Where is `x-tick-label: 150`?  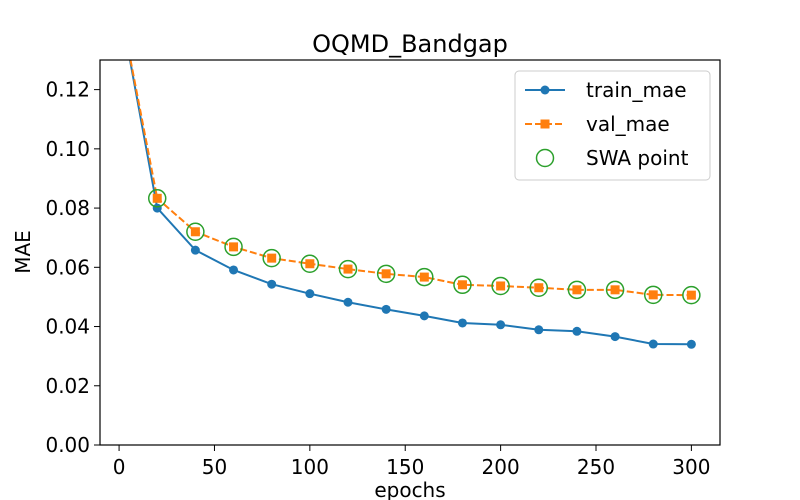
x-tick-label: 150 is located at coordinates (405, 467).